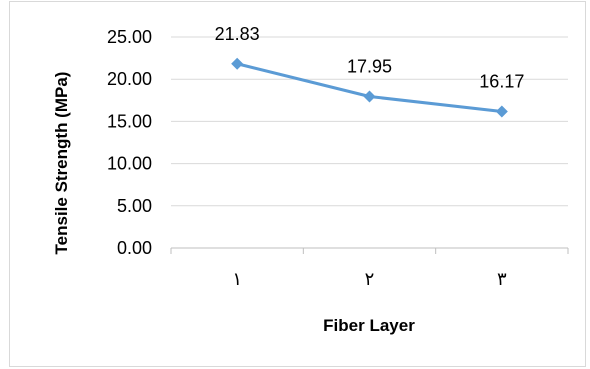 The image size is (590, 369). Describe the element at coordinates (129, 121) in the screenshot. I see `y-tick-label: 15.00` at that location.